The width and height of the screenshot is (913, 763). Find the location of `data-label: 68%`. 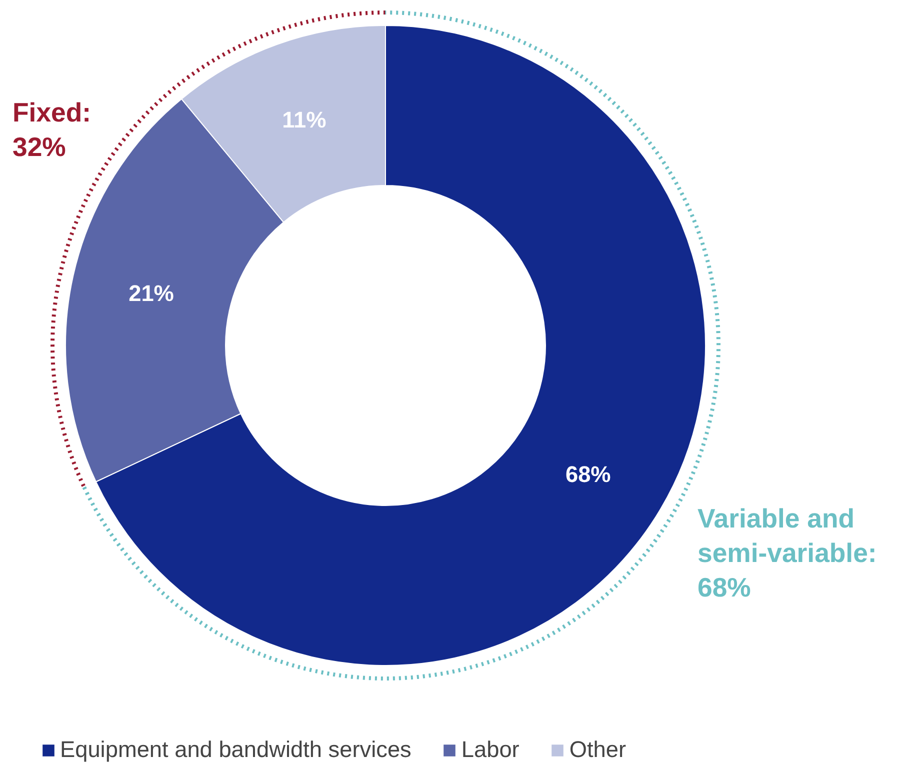

data-label: 68% is located at coordinates (588, 474).